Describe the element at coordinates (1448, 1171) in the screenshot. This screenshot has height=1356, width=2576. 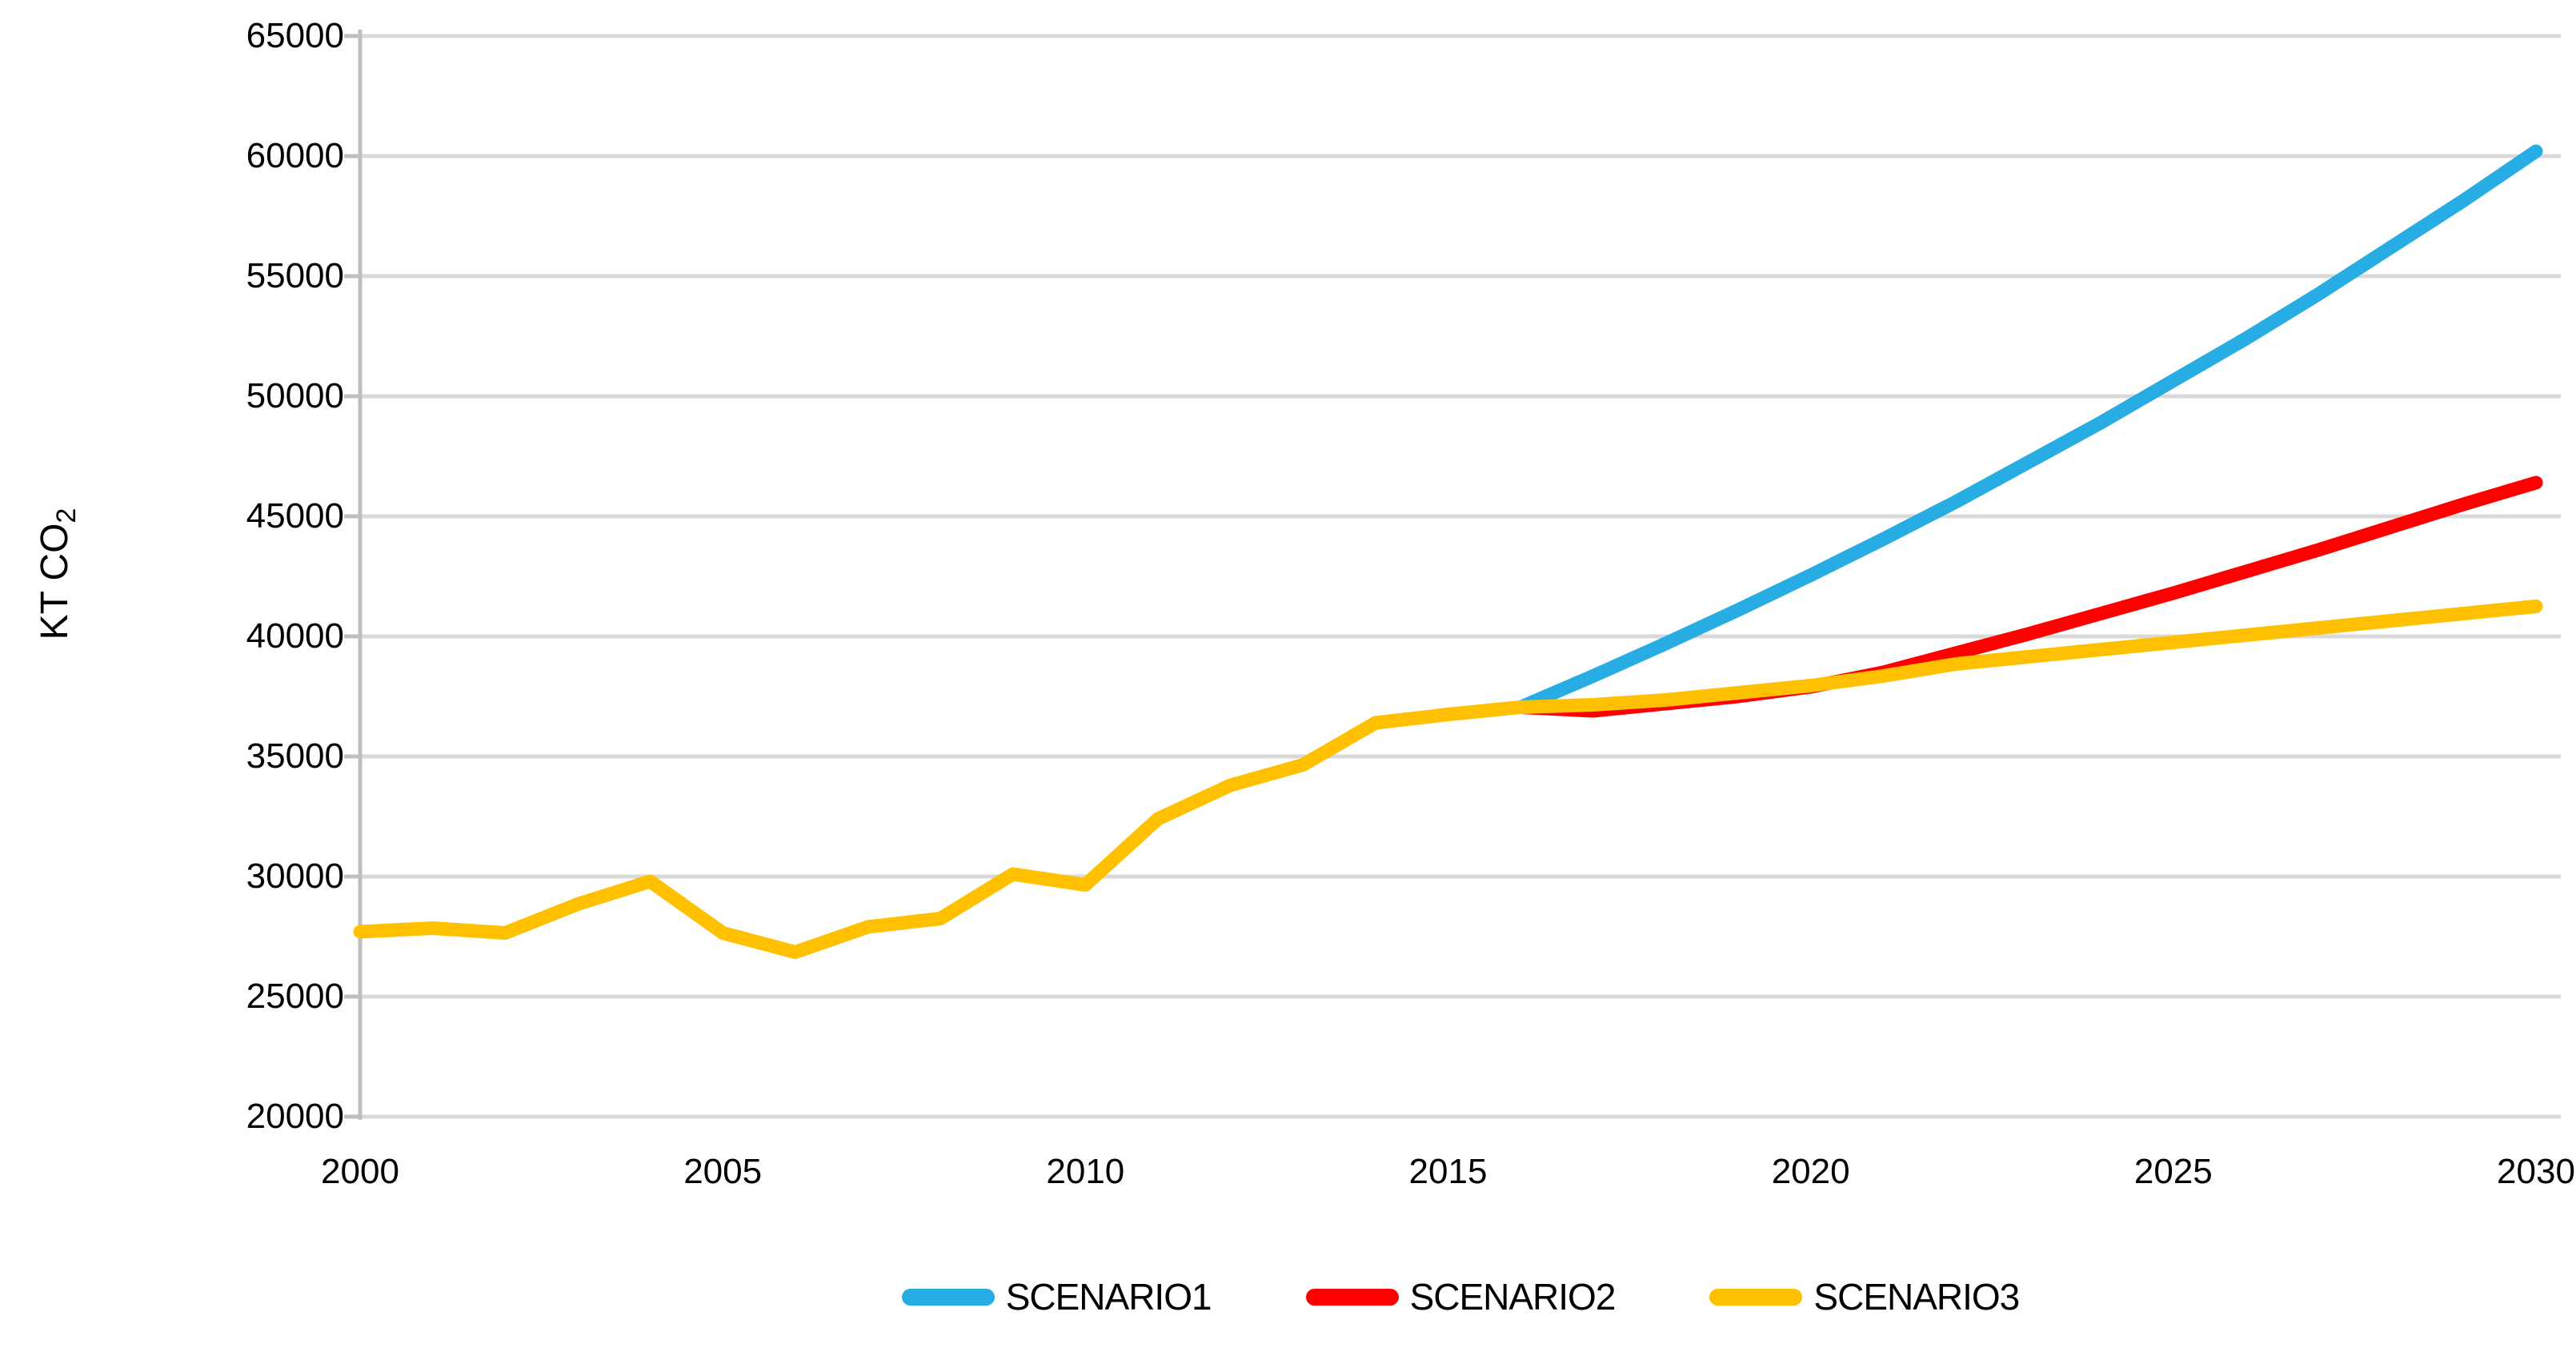
I see `x-tick-label-2015: 2015` at that location.